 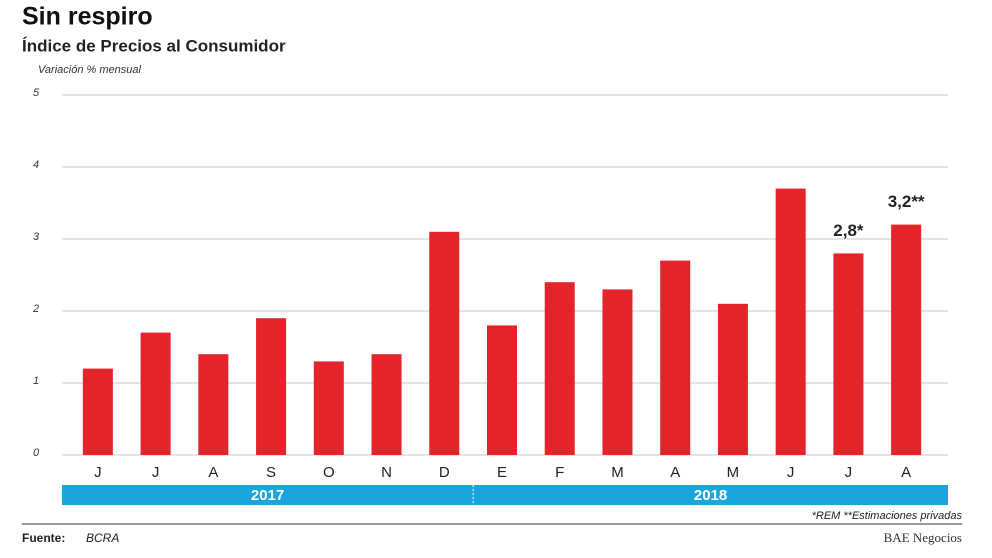 I want to click on value-label: 2,8*, so click(x=848, y=230).